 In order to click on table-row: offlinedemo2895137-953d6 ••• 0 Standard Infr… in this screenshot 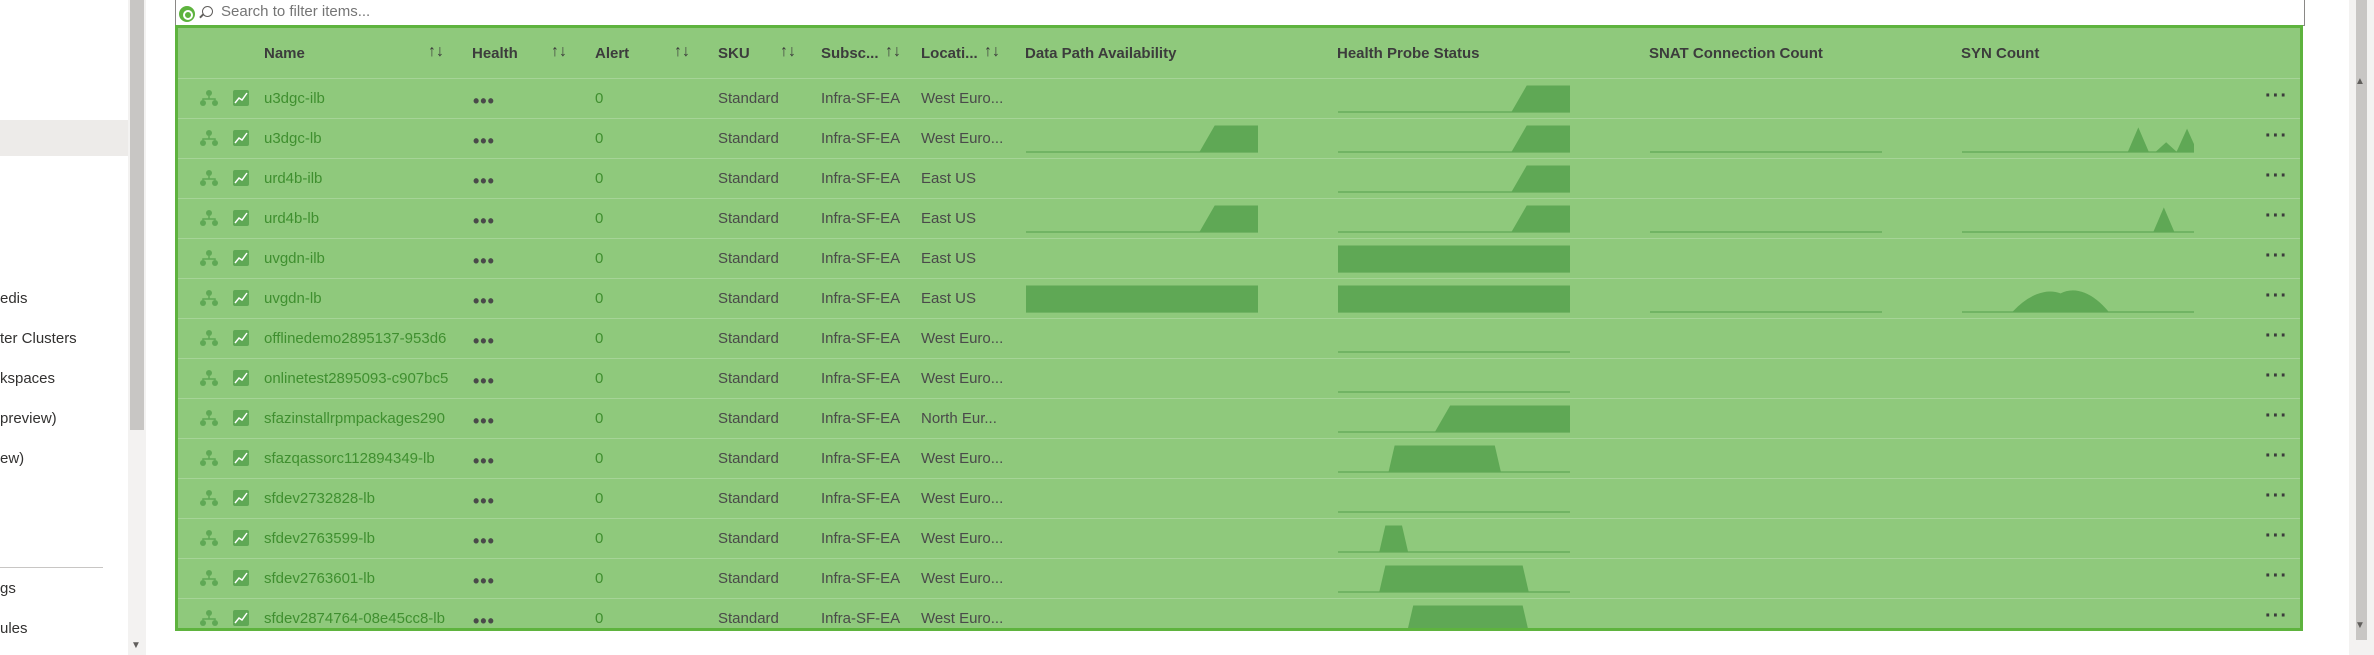, I will do `click(1239, 338)`.